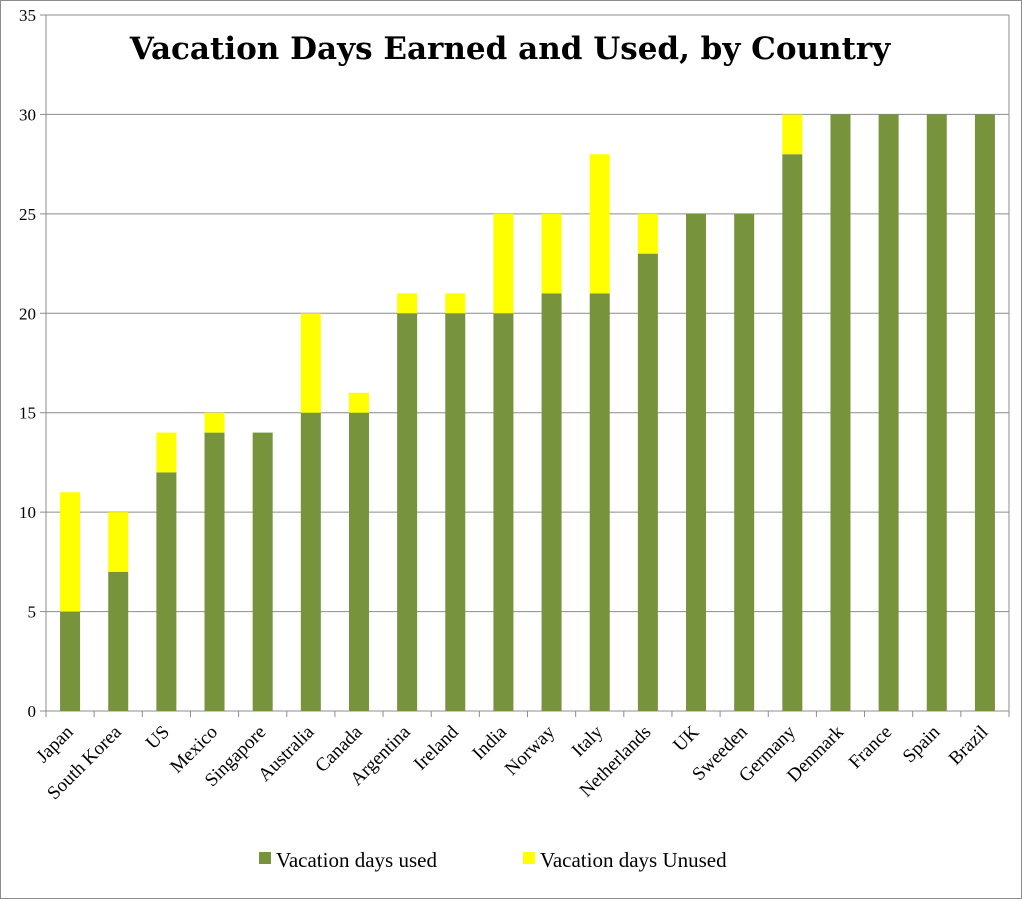  I want to click on y-tick-label: 20, so click(27, 313).